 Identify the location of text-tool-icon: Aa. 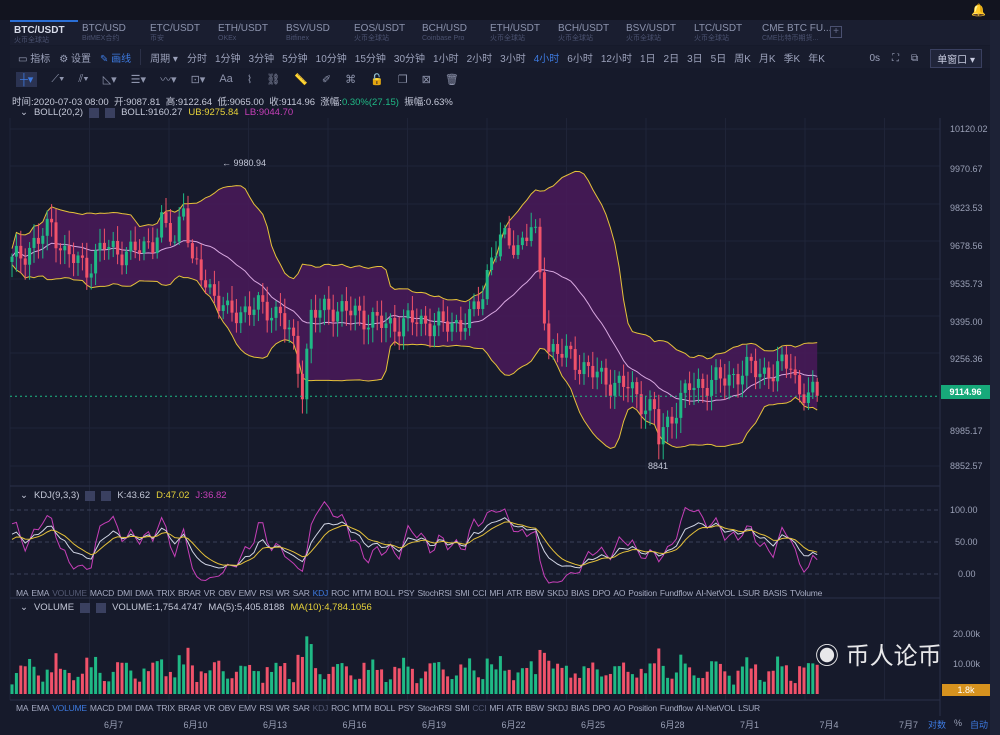
(226, 79).